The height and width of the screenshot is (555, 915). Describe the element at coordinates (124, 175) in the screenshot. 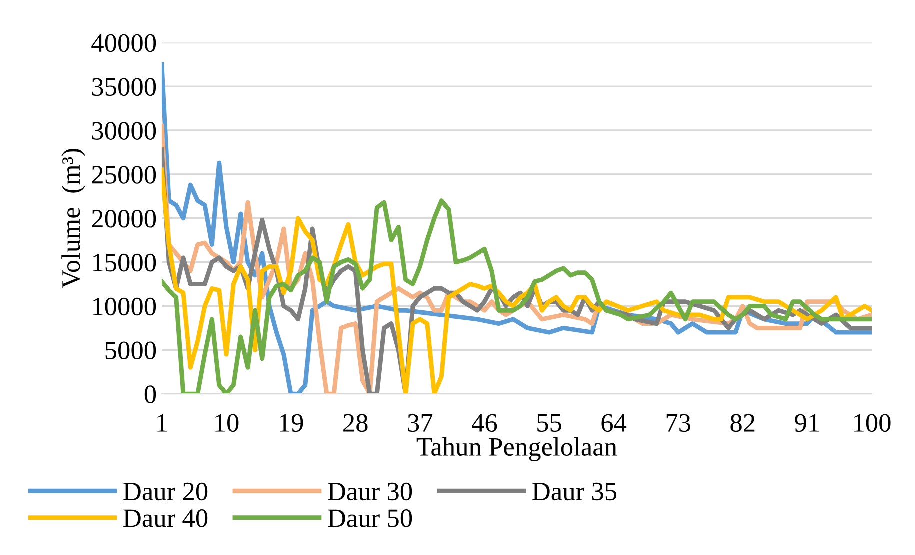

I see `y-tick-label: 25000` at that location.